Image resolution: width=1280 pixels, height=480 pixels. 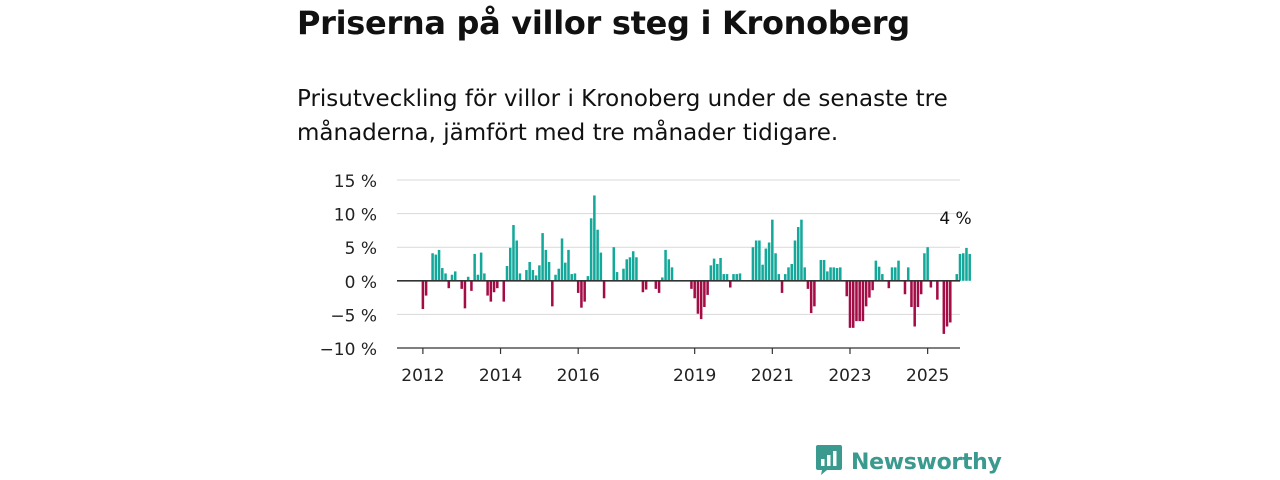 What do you see at coordinates (696, 264) in the screenshot?
I see `bar-series` at bounding box center [696, 264].